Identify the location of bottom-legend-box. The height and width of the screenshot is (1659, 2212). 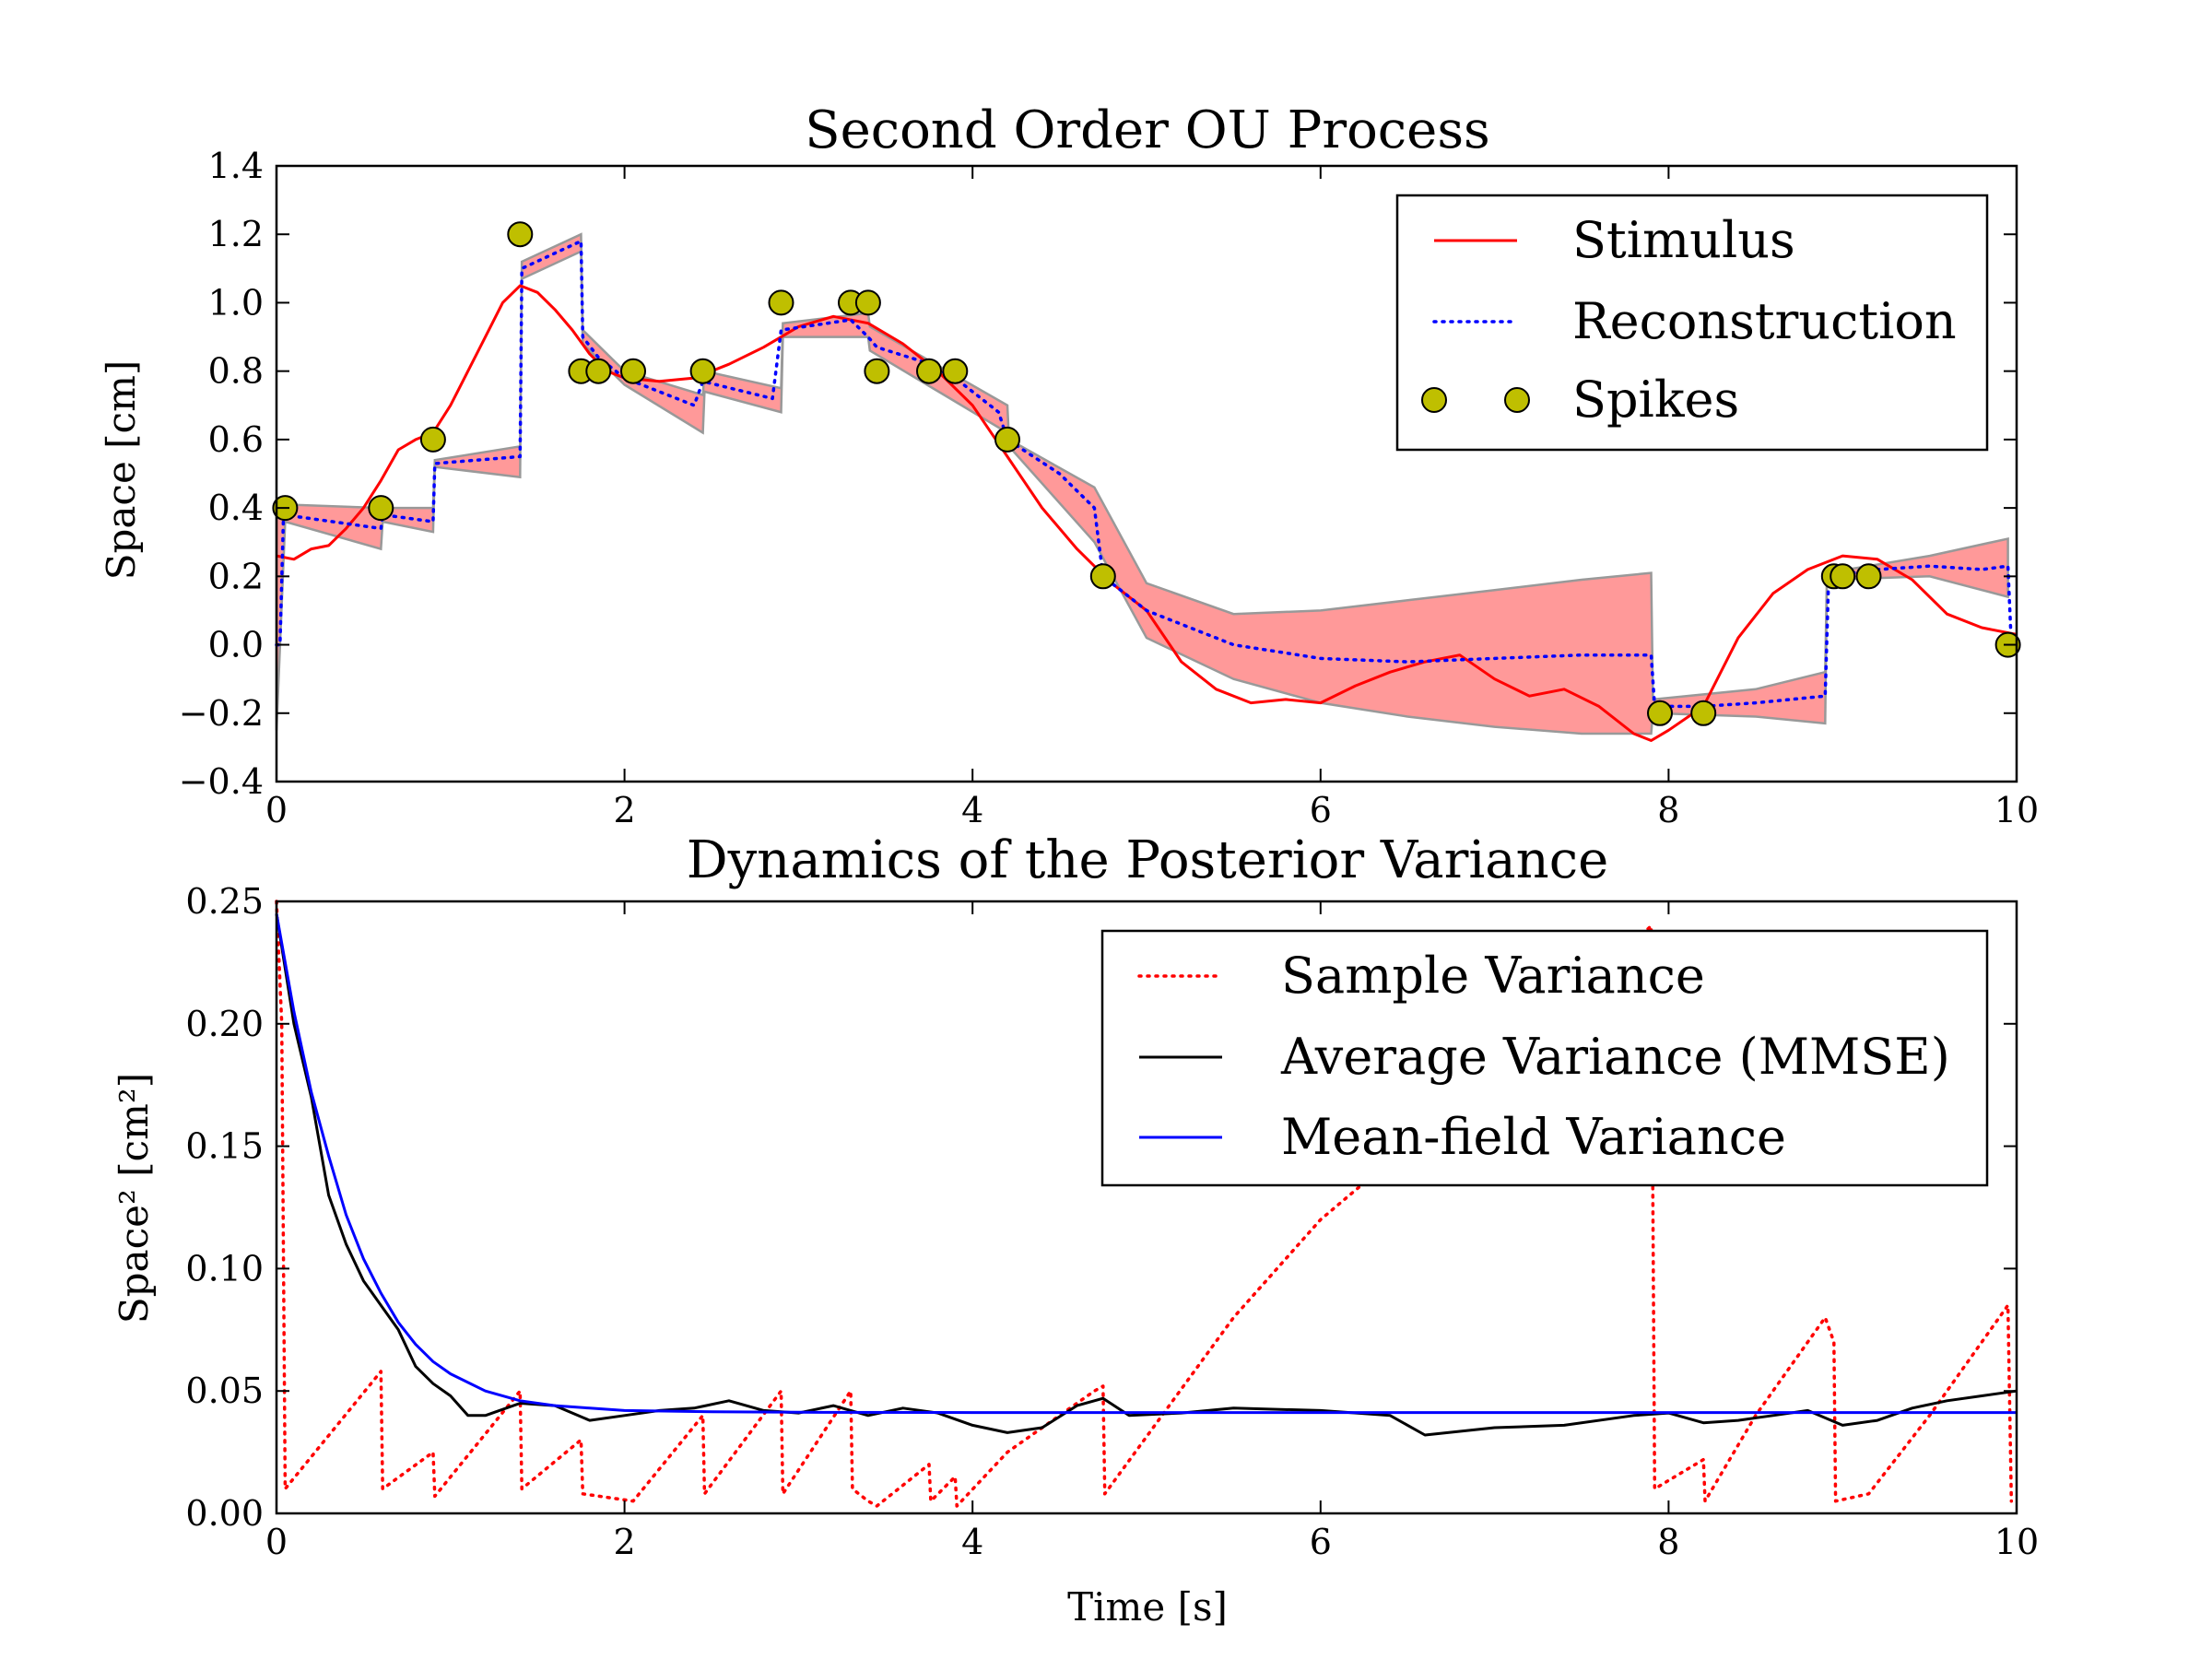
(1544, 1058).